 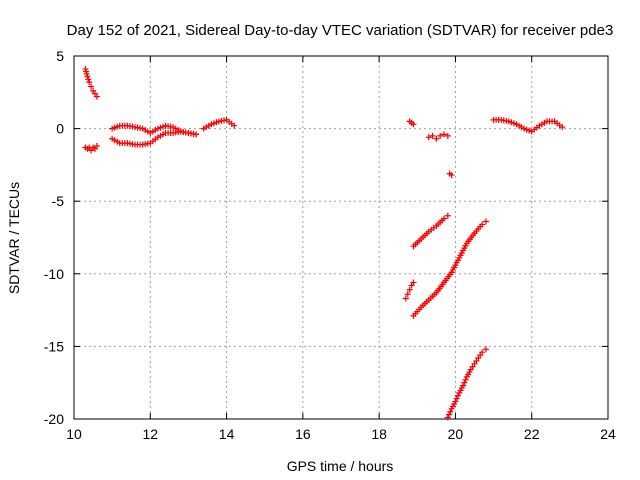 I want to click on x-tick-label: 14, so click(x=227, y=434).